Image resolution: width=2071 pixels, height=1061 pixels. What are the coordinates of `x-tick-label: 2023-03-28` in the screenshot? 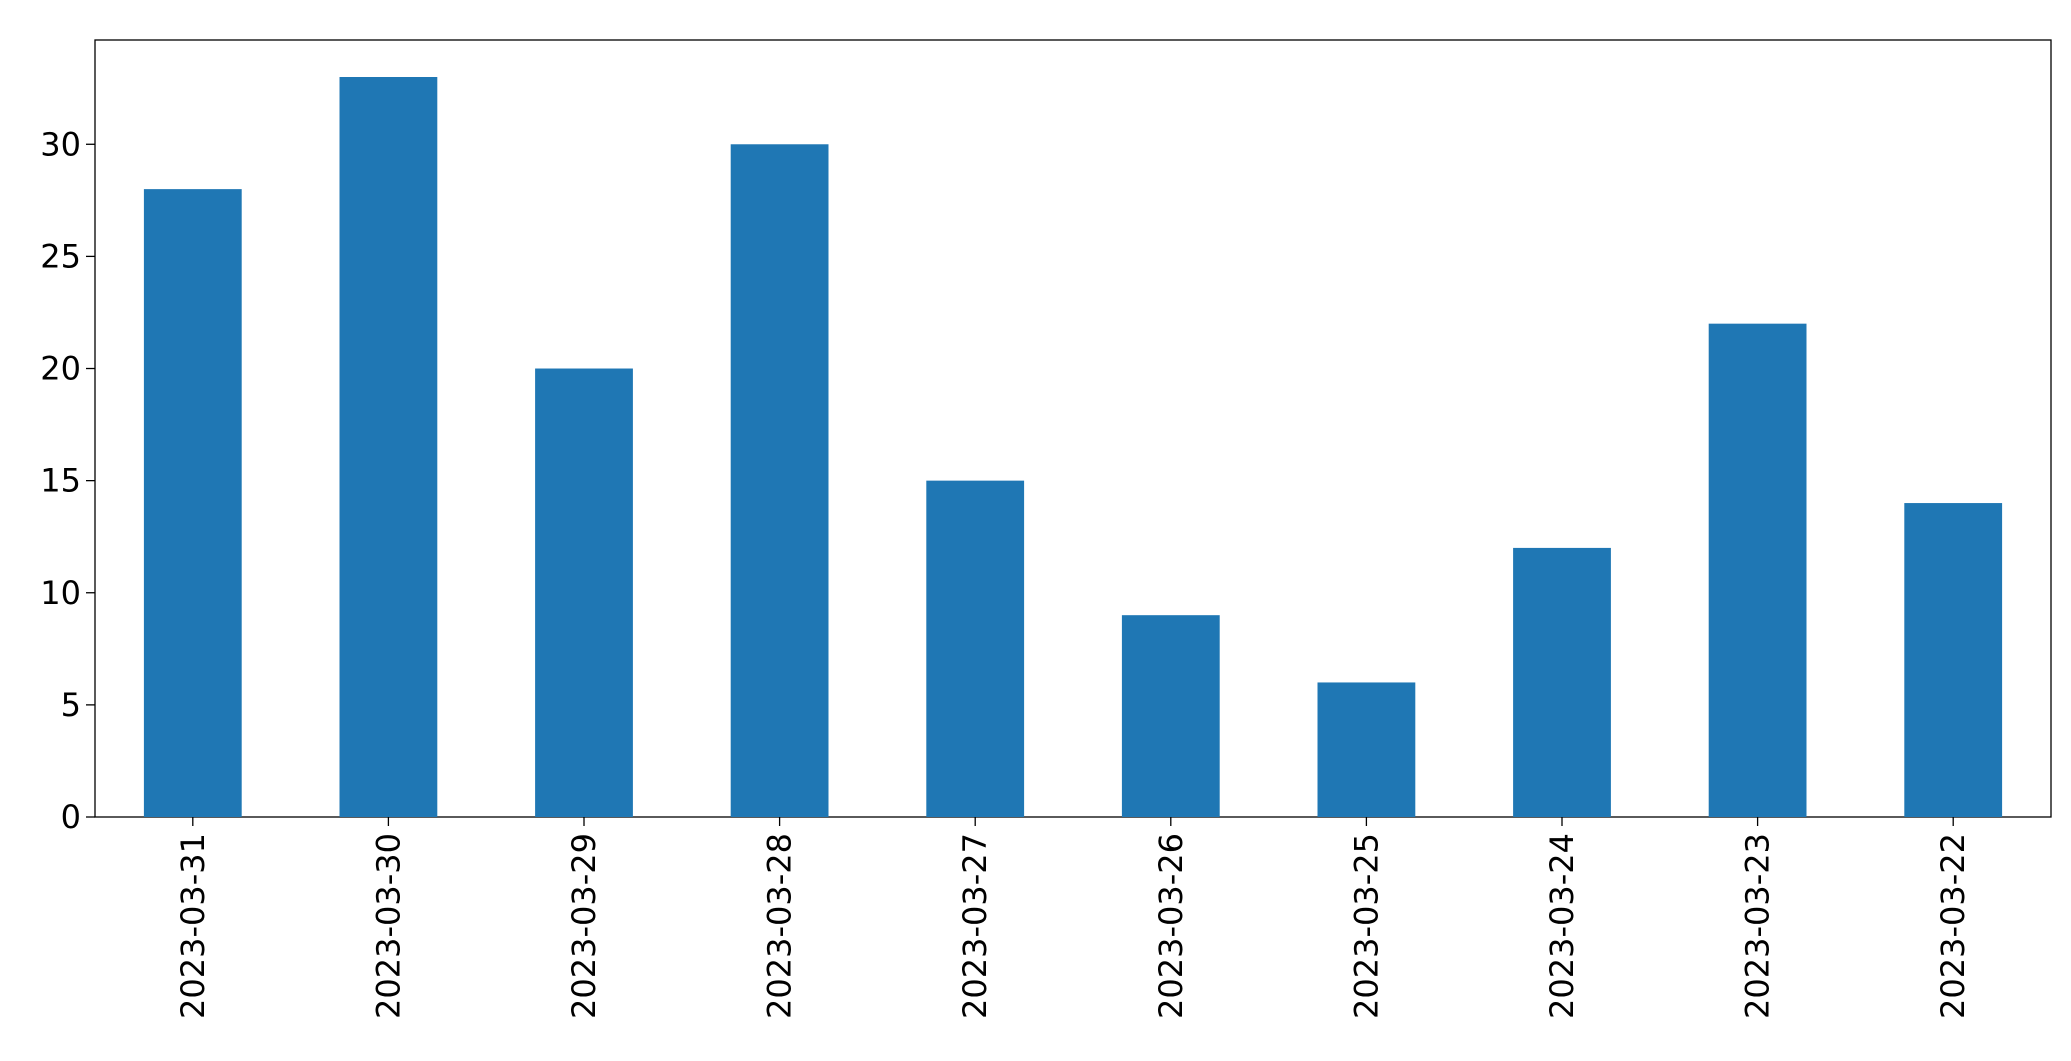 It's located at (780, 926).